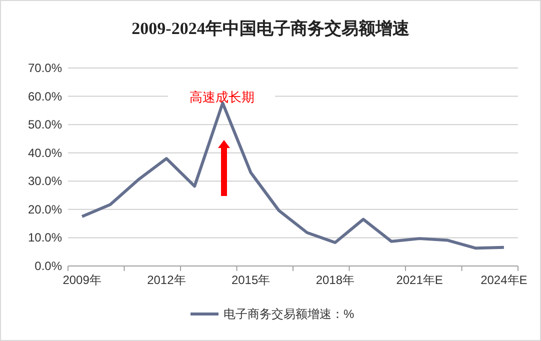 The image size is (541, 341). Describe the element at coordinates (45, 209) in the screenshot. I see `y-tick-label: 20.0%` at that location.